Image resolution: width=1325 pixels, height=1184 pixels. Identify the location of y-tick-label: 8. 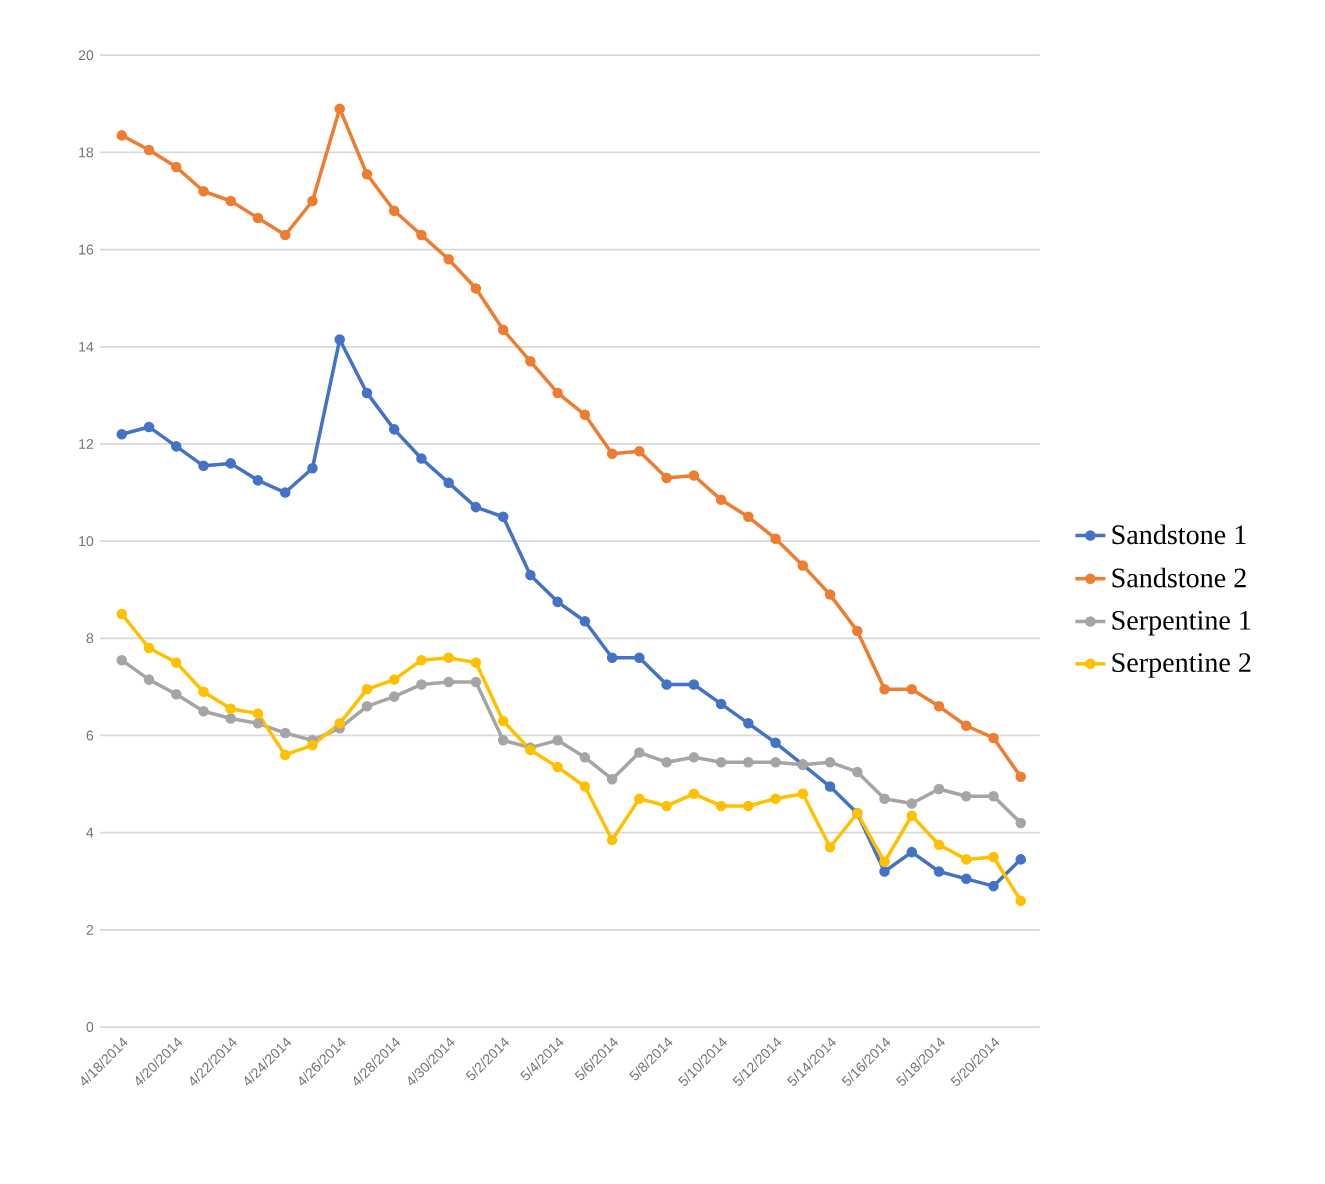
(90, 638).